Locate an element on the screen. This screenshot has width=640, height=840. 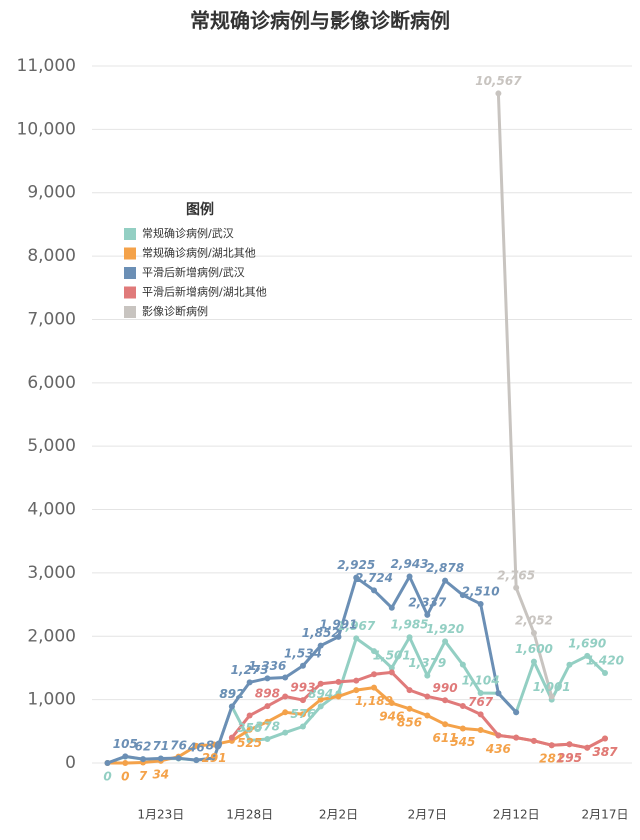
value-label: 1,501 is located at coordinates (392, 655).